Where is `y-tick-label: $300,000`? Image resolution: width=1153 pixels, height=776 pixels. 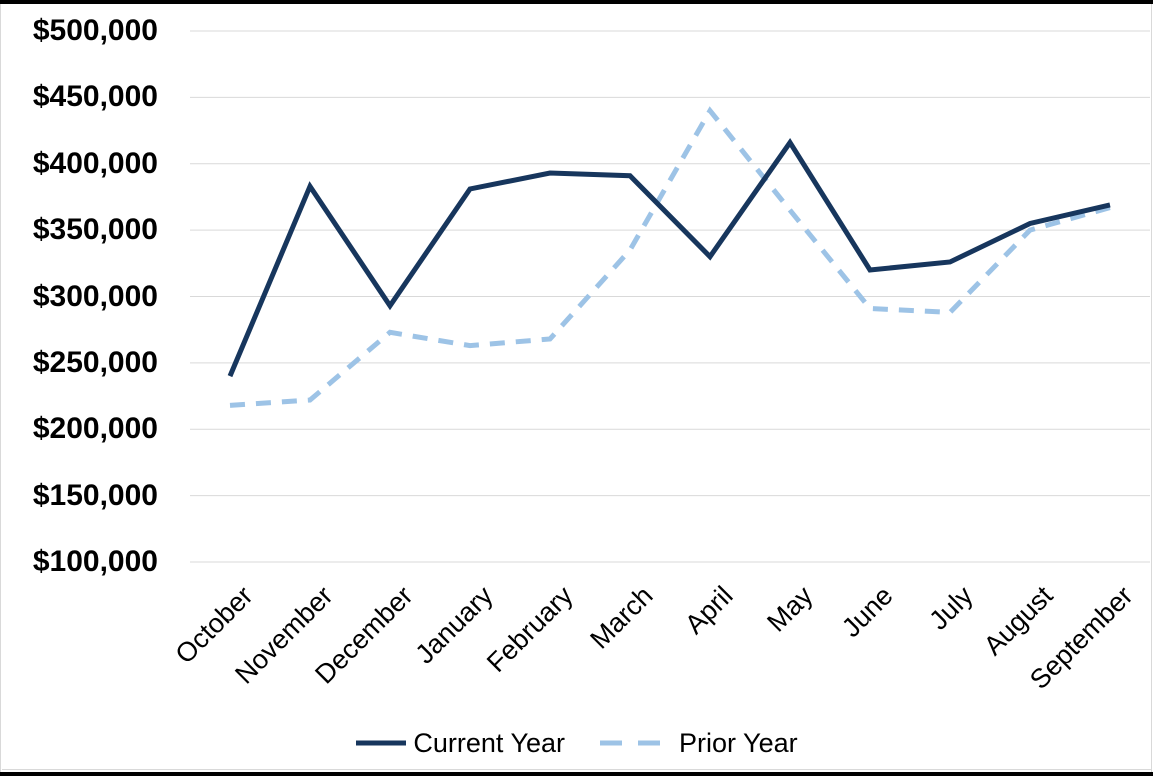
y-tick-label: $300,000 is located at coordinates (95, 296).